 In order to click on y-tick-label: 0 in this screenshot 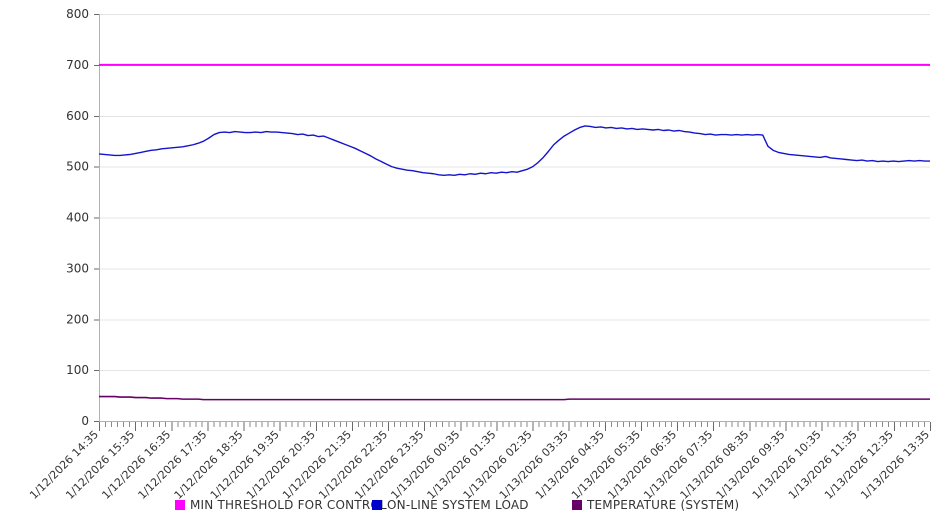, I will do `click(85, 421)`.